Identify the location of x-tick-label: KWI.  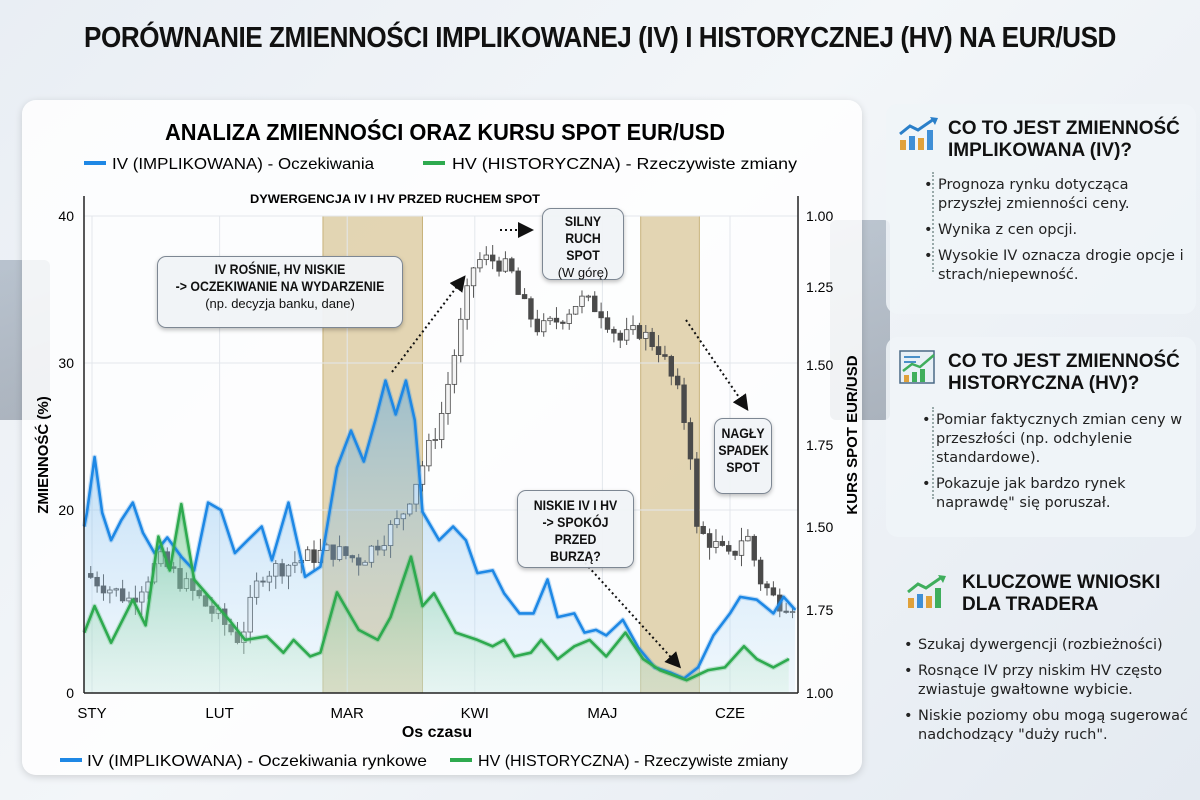
(475, 713).